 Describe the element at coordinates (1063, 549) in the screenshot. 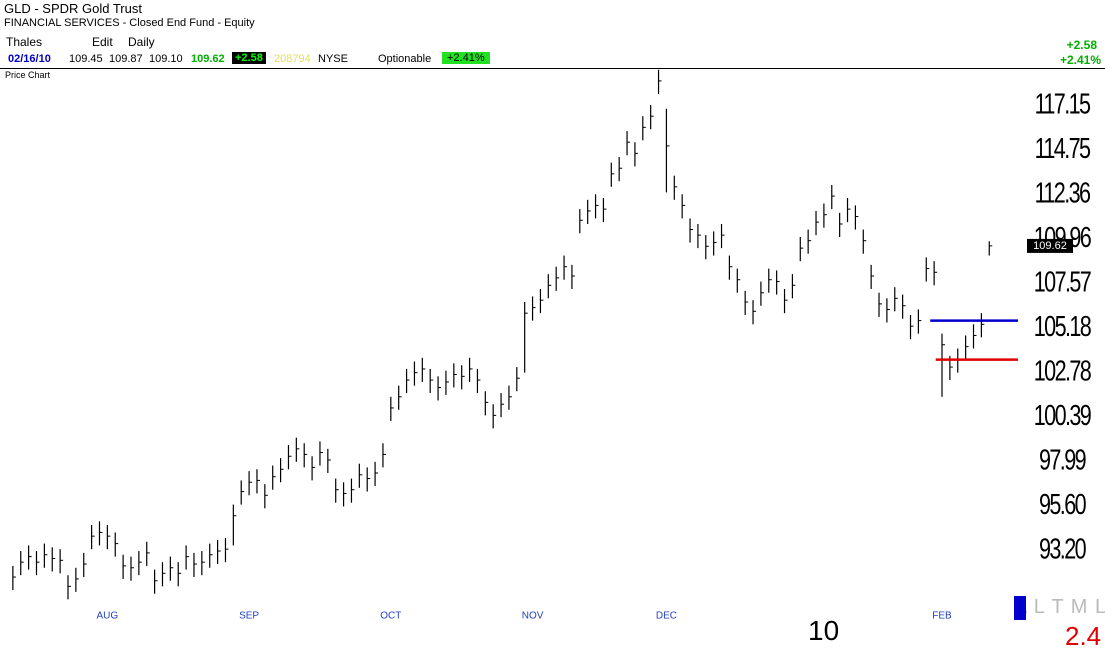

I see `y-tick-label: 93.20` at that location.